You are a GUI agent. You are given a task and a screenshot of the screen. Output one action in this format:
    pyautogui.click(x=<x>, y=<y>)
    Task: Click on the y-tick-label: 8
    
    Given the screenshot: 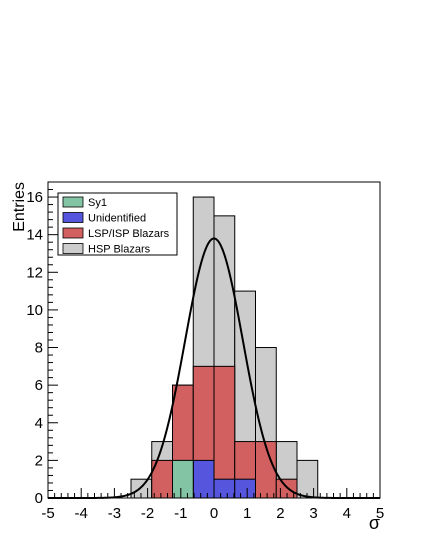 What is the action you would take?
    pyautogui.click(x=39, y=348)
    